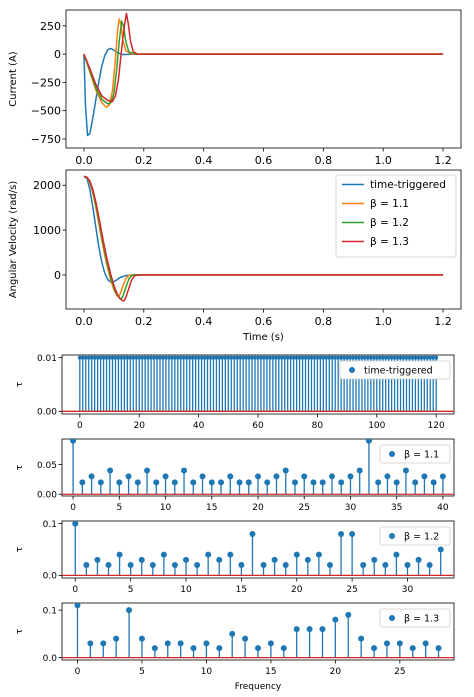 The height and width of the screenshot is (697, 474). Describe the element at coordinates (376, 426) in the screenshot. I see `x-tick-label: 100` at that location.